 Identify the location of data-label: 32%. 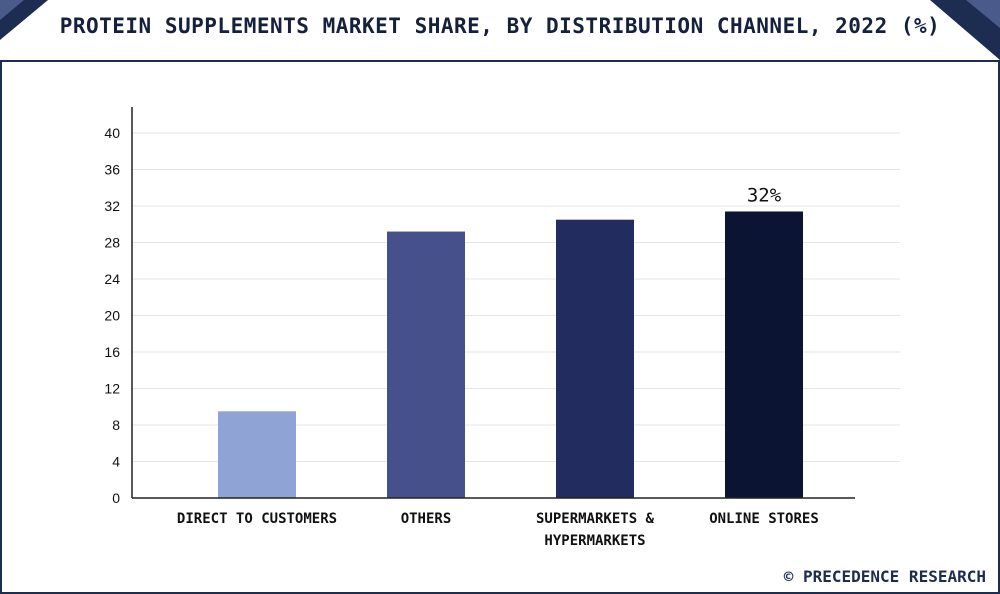
(764, 195).